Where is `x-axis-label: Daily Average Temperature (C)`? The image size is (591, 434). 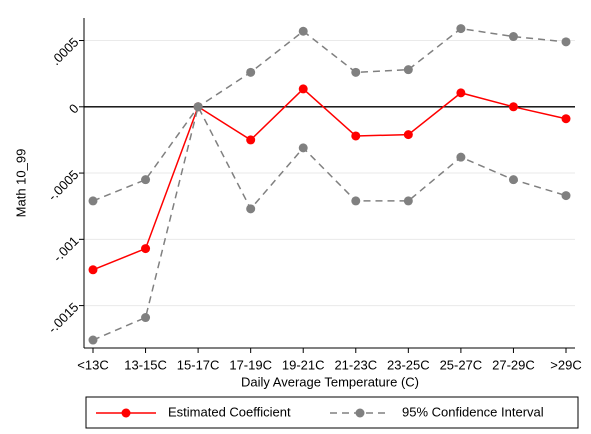
x-axis-label: Daily Average Temperature (C) is located at coordinates (330, 381).